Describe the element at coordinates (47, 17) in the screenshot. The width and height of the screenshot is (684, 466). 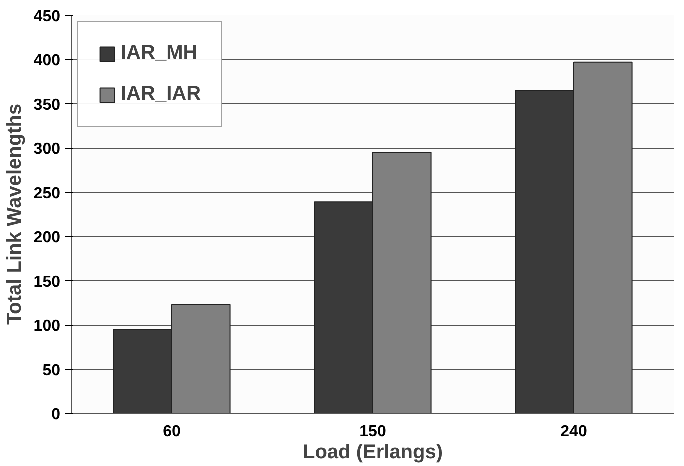
I see `y-tick-label: 450` at that location.